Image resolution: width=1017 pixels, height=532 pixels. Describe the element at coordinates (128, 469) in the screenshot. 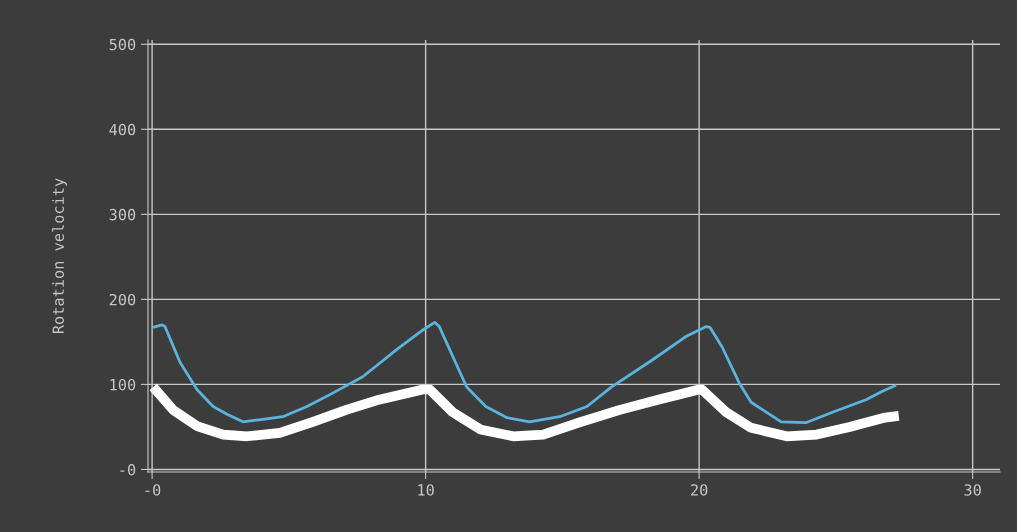

I see `y-tick-label: -0` at that location.